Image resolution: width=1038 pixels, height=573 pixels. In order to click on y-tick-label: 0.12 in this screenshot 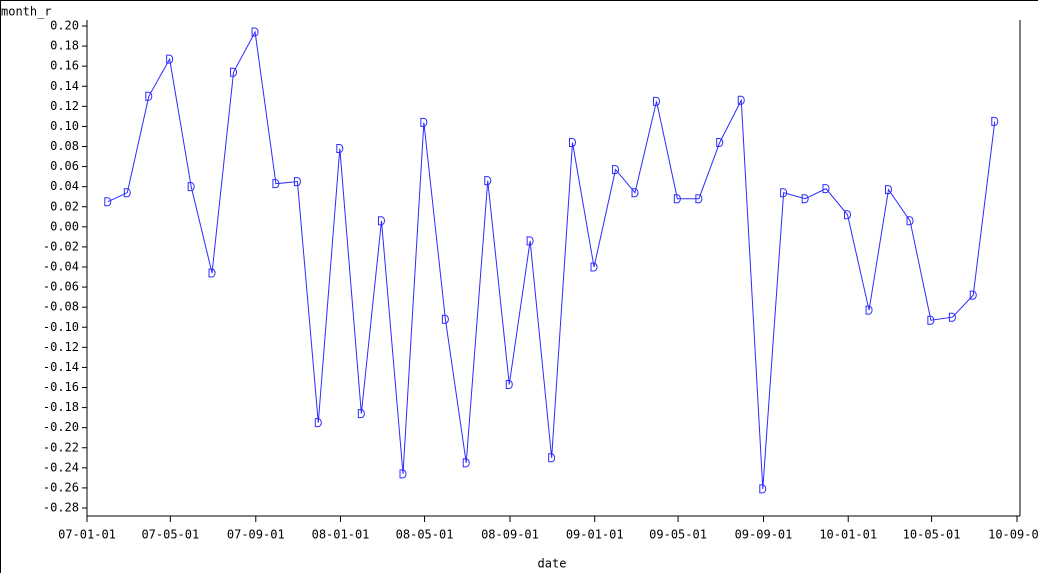, I will do `click(64, 106)`.